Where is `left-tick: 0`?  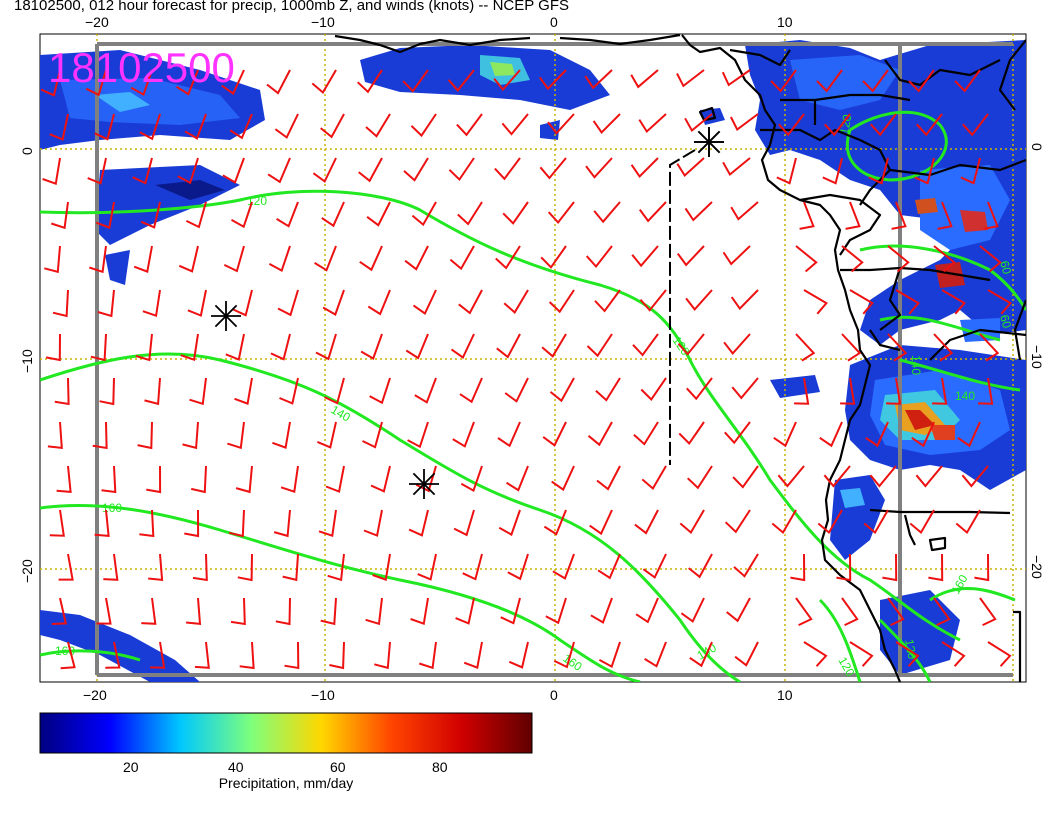 left-tick: 0 is located at coordinates (27, 151).